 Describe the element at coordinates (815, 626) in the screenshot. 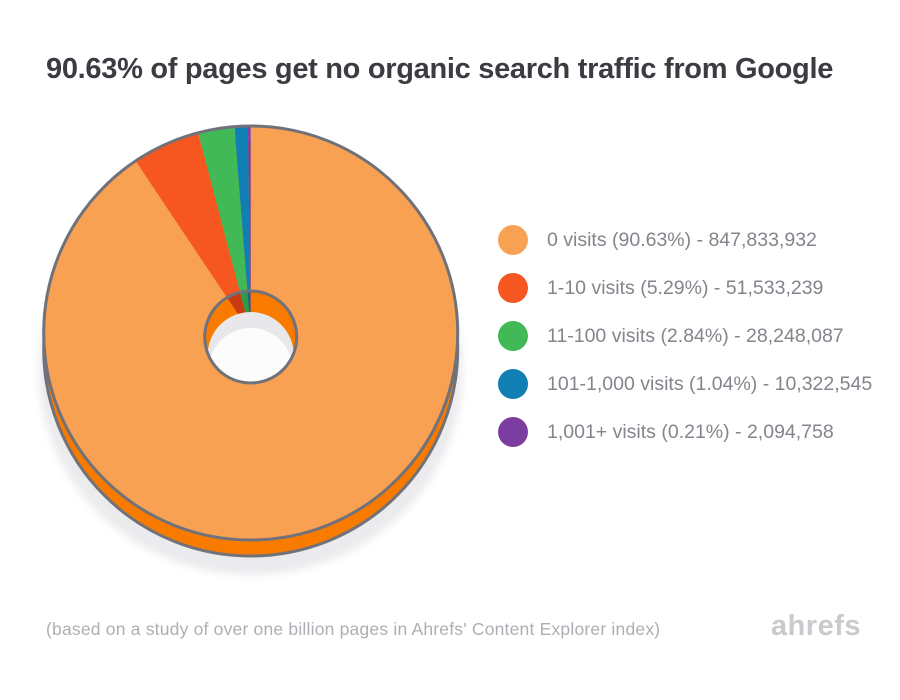

I see `ahrefs-logo: ahrefs` at that location.